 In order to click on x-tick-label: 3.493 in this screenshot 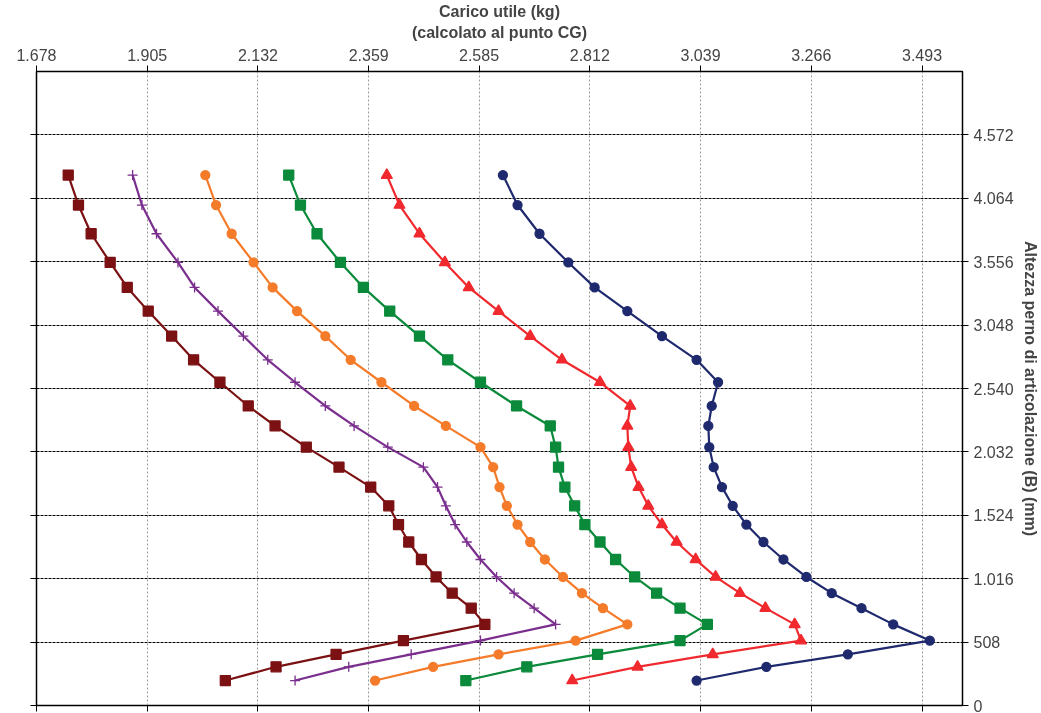, I will do `click(922, 55)`.